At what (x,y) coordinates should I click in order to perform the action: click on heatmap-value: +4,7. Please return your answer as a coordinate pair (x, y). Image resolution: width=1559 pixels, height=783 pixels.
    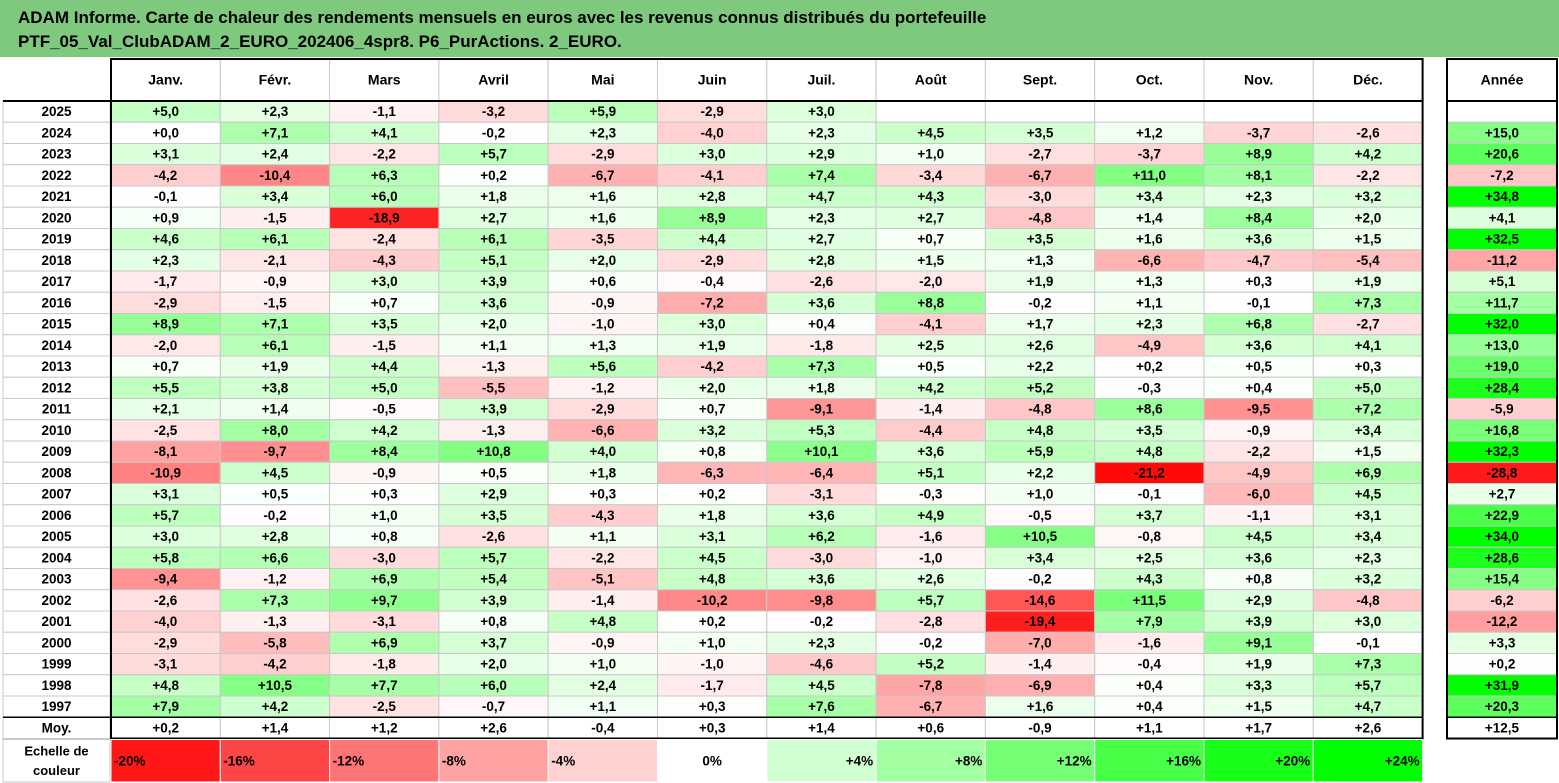
    Looking at the image, I should click on (821, 196).